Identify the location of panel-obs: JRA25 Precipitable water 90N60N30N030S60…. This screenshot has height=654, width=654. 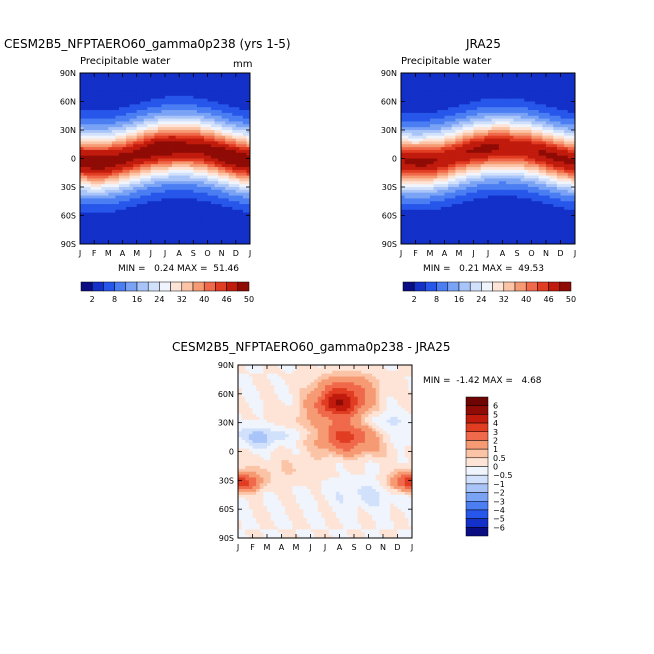
(478, 155).